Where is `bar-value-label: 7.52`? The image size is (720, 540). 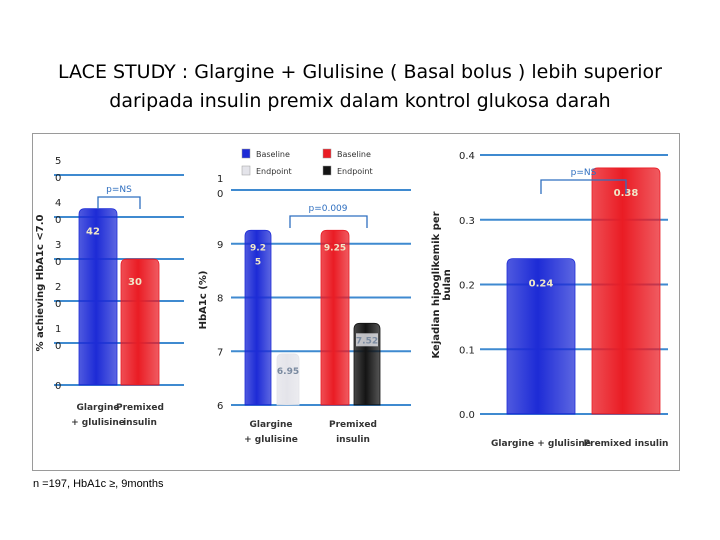
bar-value-label: 7.52 is located at coordinates (367, 341).